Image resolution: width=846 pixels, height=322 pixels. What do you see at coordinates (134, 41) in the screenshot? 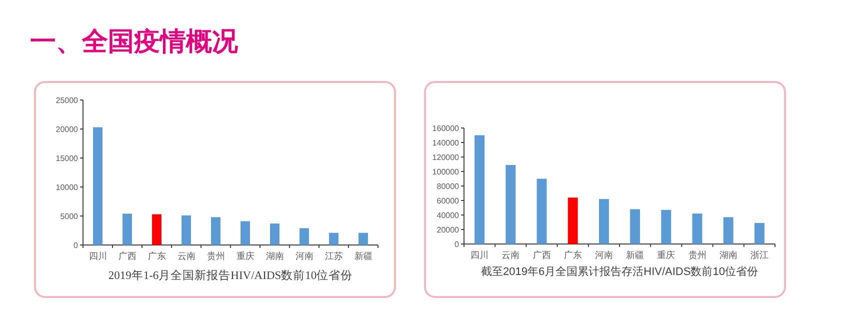
I see `text: 一、全国疫情概况` at bounding box center [134, 41].